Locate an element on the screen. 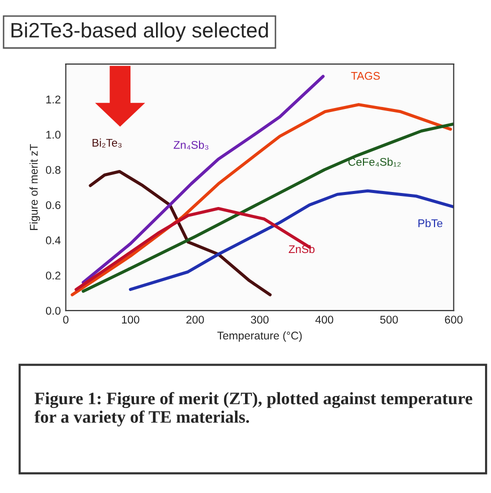  caption: Figure 1: Figure of merit (ZT), plotted against temperature for a variety of TE materials. is located at coordinates (253, 409).